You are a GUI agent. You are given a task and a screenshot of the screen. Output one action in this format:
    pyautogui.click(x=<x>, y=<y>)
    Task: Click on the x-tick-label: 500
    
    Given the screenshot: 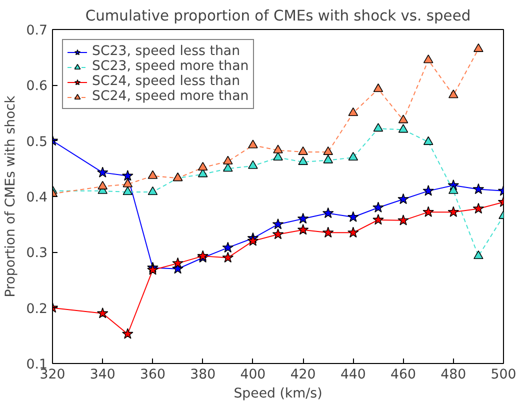 What is the action you would take?
    pyautogui.click(x=503, y=375)
    